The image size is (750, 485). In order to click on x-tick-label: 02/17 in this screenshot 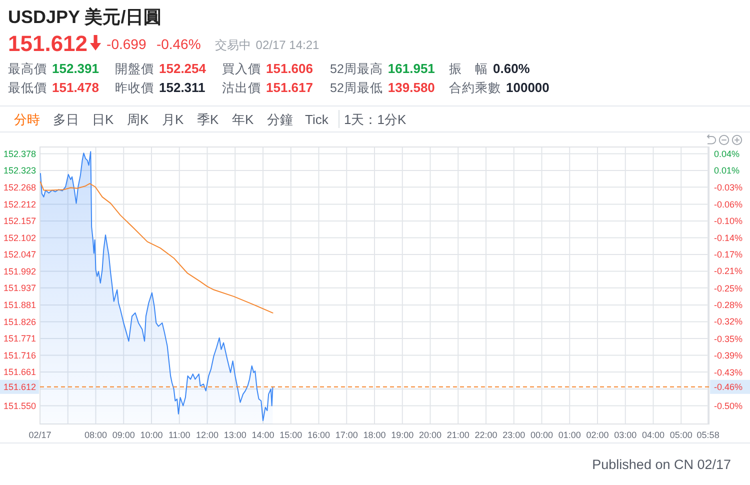, I will do `click(40, 435)`.